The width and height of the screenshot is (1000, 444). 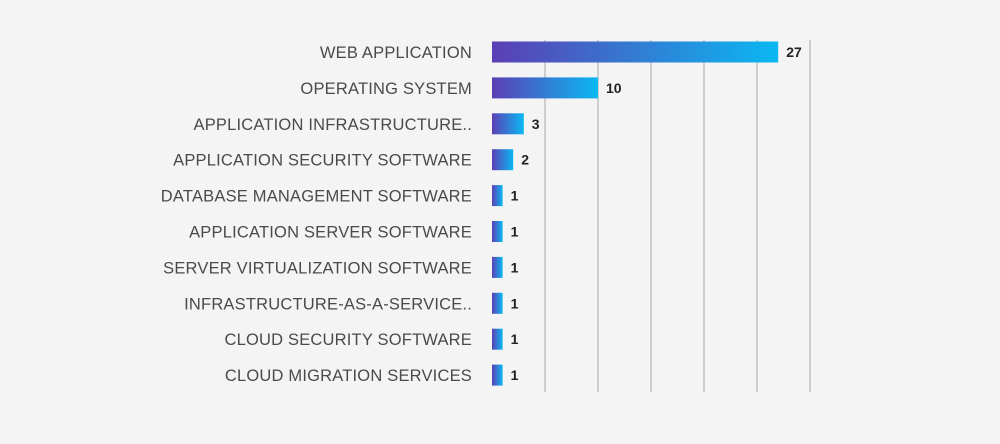 What do you see at coordinates (328, 304) in the screenshot?
I see `category-label-7: INFRASTRUCTURE-AS-A-SERVICE..` at bounding box center [328, 304].